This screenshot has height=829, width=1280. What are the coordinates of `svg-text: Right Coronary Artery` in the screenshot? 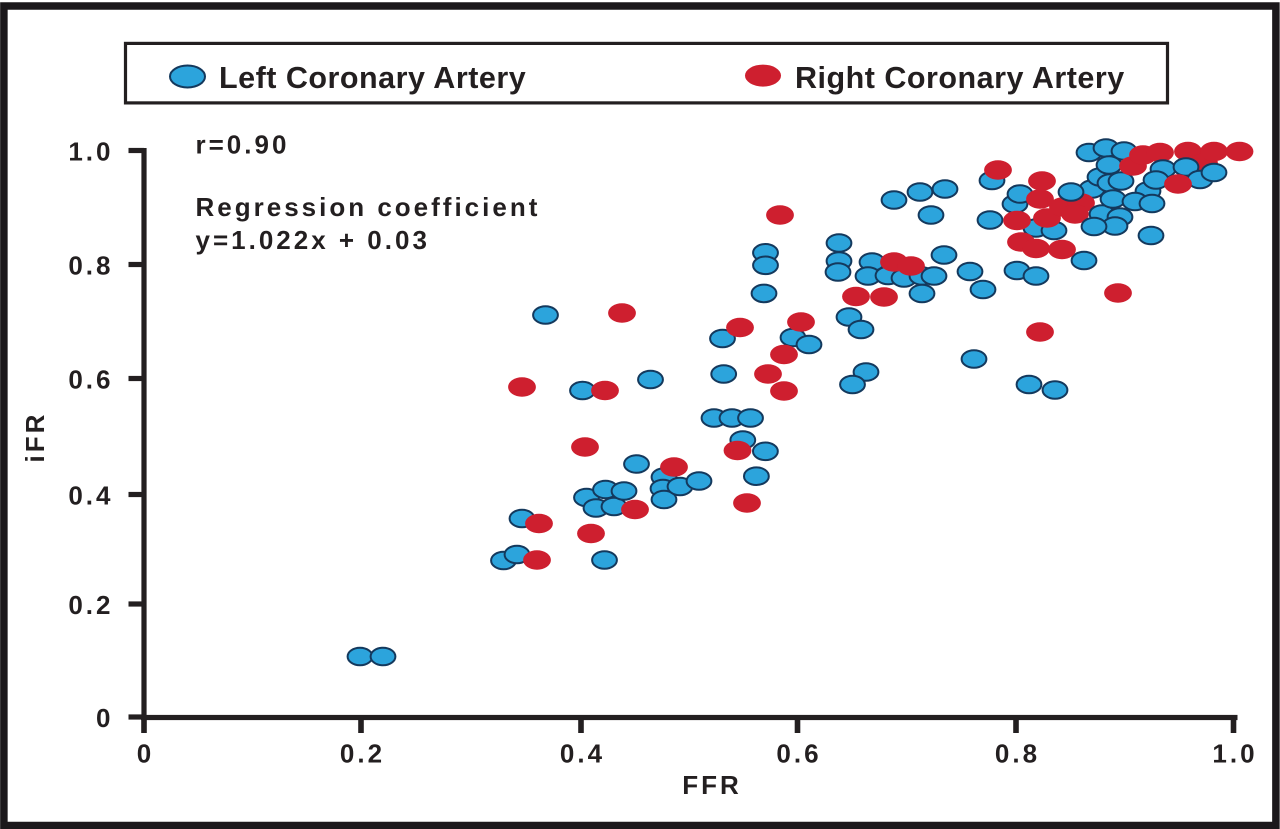 It's located at (960, 78).